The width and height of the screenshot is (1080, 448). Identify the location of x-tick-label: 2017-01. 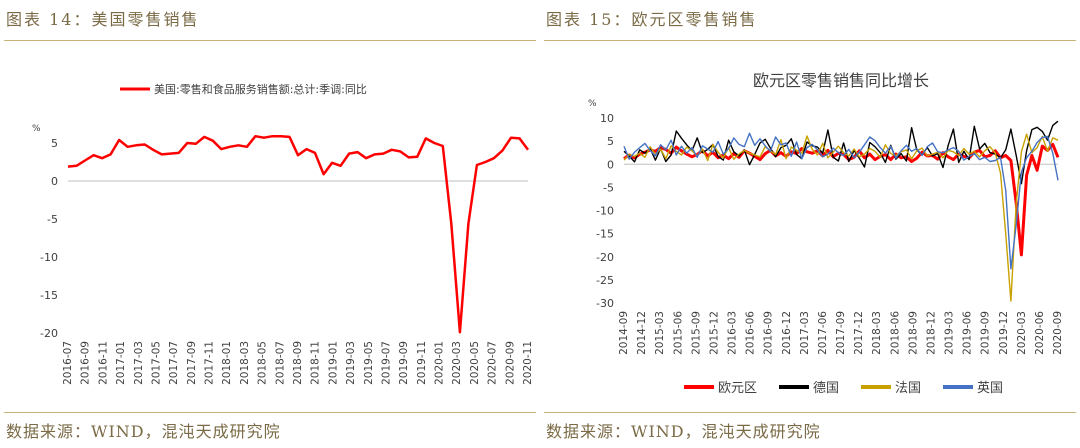
(121, 363).